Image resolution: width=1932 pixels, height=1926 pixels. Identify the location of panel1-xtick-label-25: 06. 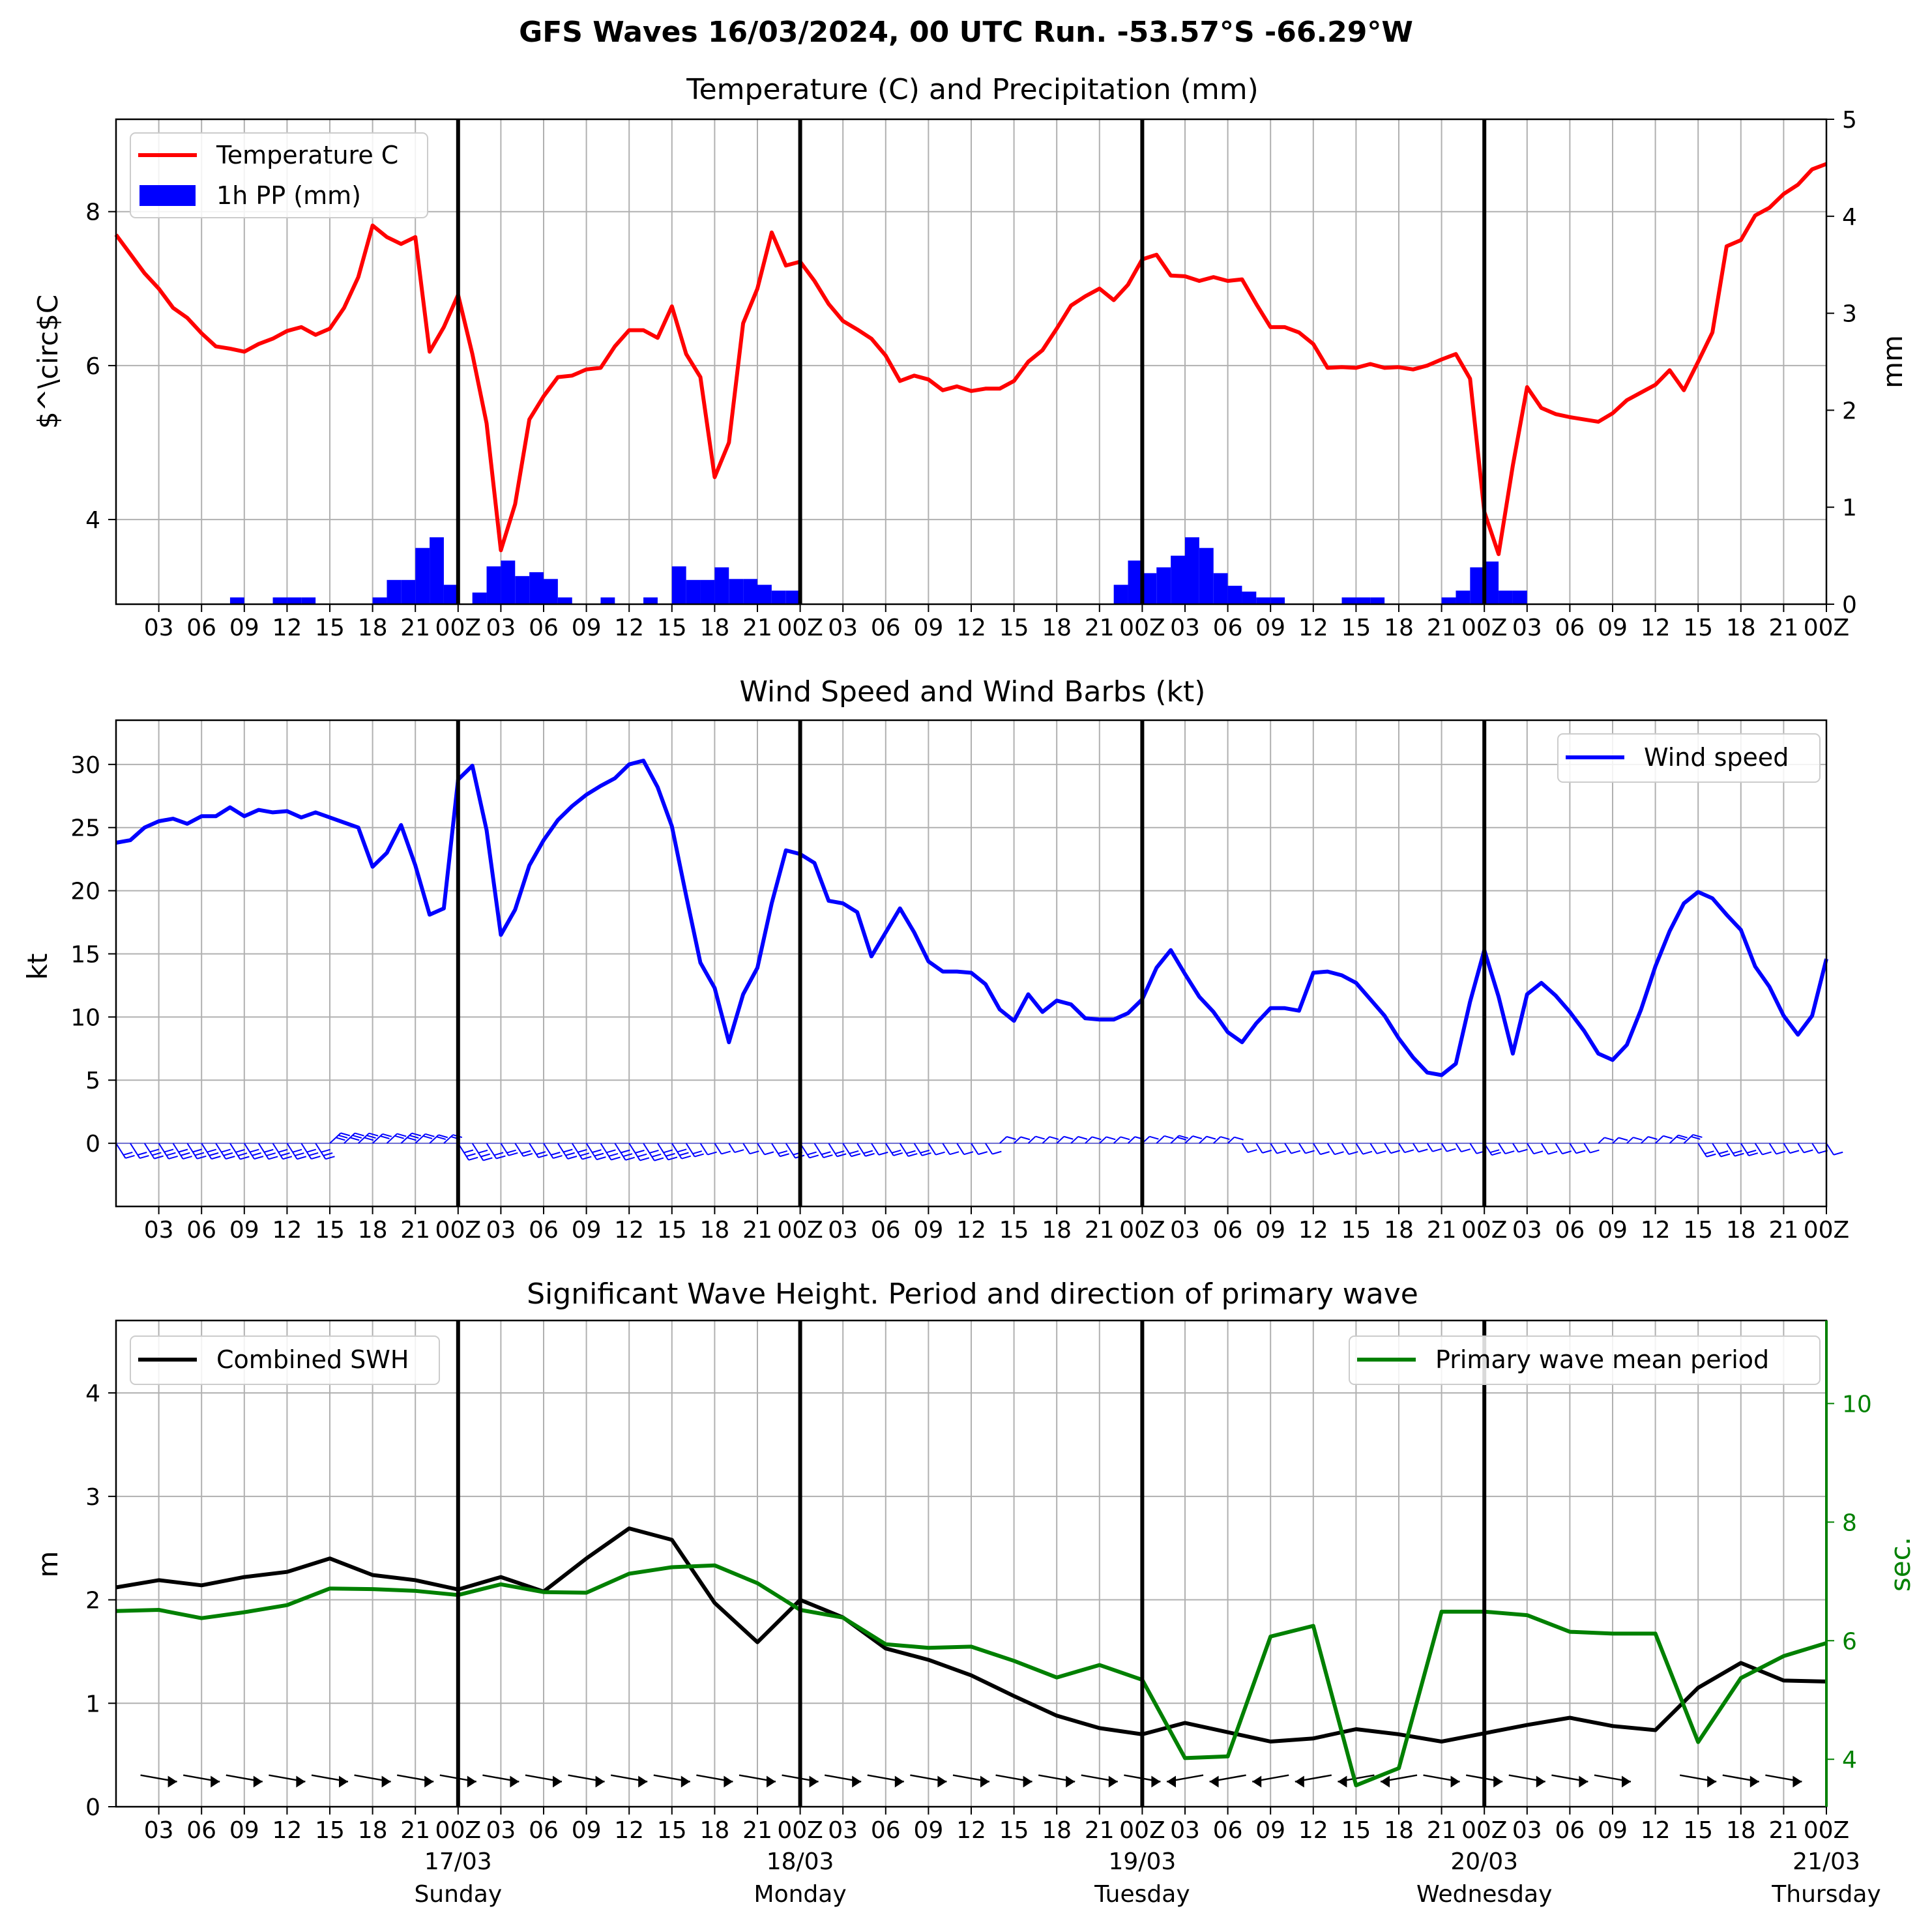
(1228, 628).